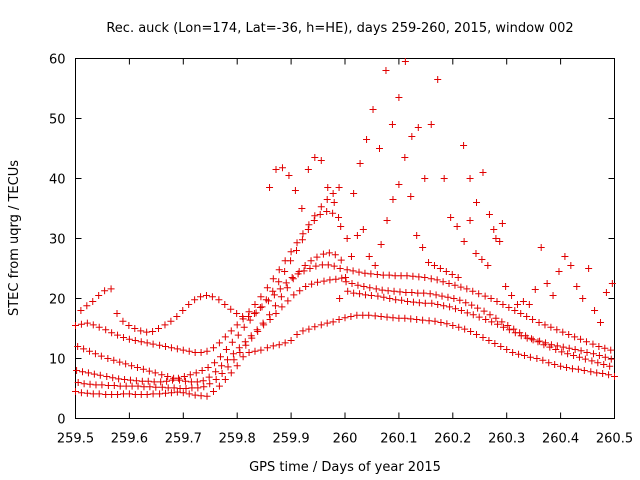 This screenshot has width=640, height=480. Describe the element at coordinates (57, 360) in the screenshot. I see `y-tick-label: 10` at that location.